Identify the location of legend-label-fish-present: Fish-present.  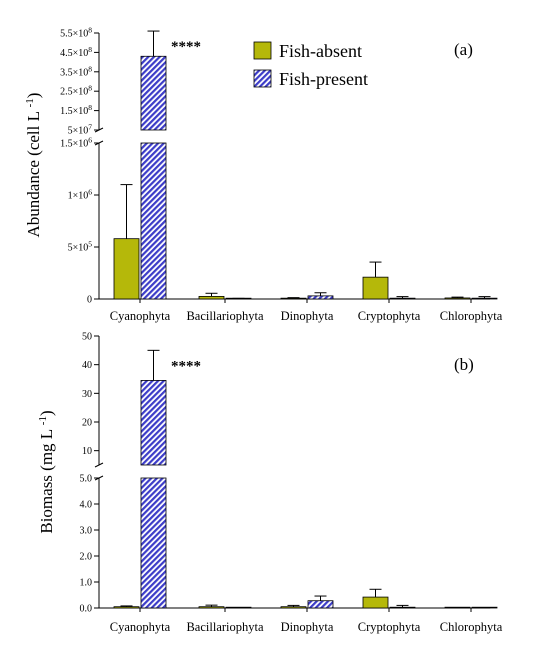
(323, 79).